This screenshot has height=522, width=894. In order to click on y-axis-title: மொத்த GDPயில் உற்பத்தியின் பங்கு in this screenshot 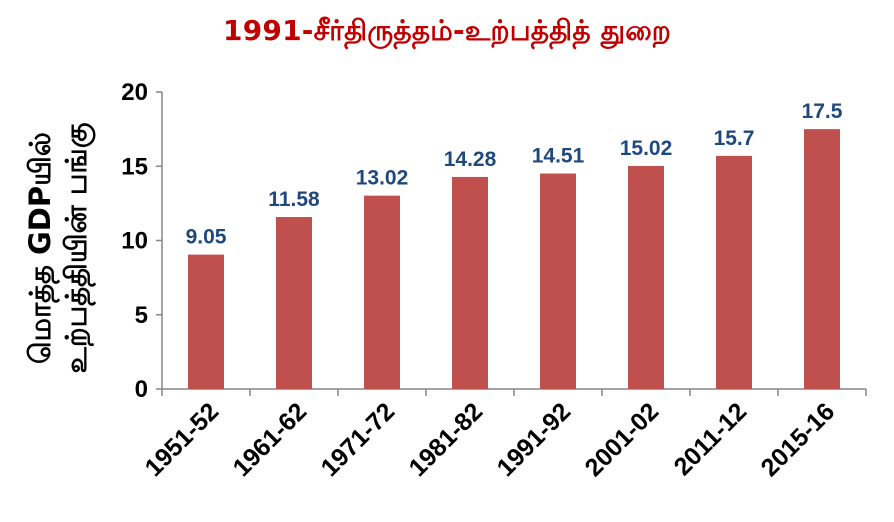, I will do `click(59, 247)`.